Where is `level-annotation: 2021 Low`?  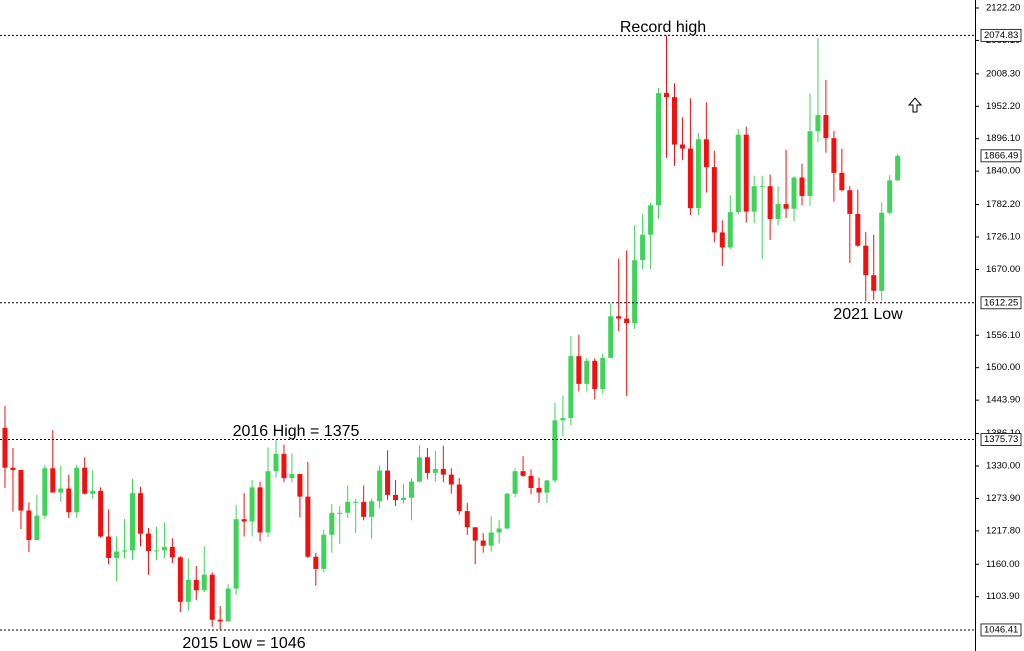
level-annotation: 2021 Low is located at coordinates (868, 314).